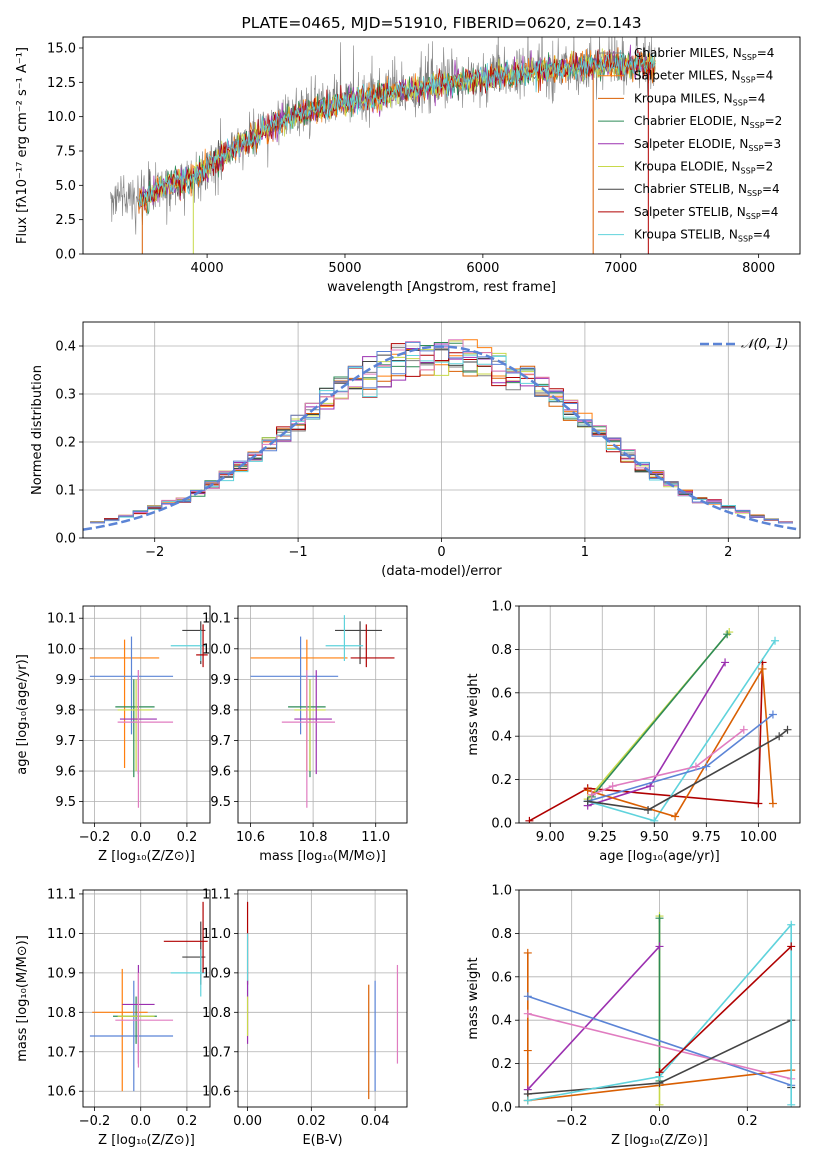 The image size is (819, 1170). What do you see at coordinates (220, 710) in the screenshot?
I see `y-tick-label: 9.8` at bounding box center [220, 710].